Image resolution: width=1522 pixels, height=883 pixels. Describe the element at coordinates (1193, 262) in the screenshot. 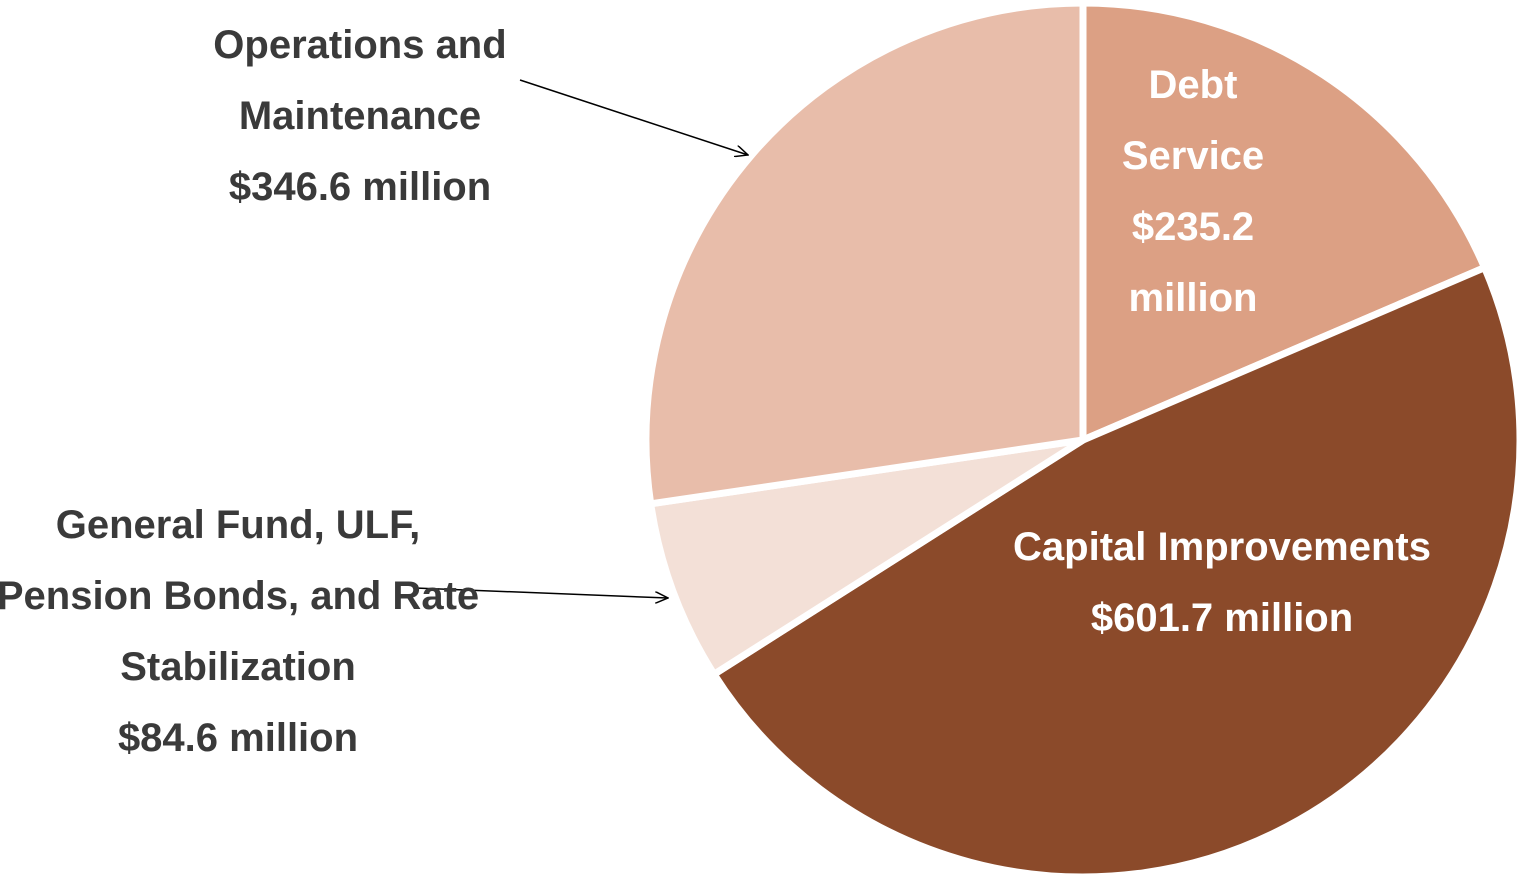

I see `value-label: $235.2 million` at that location.